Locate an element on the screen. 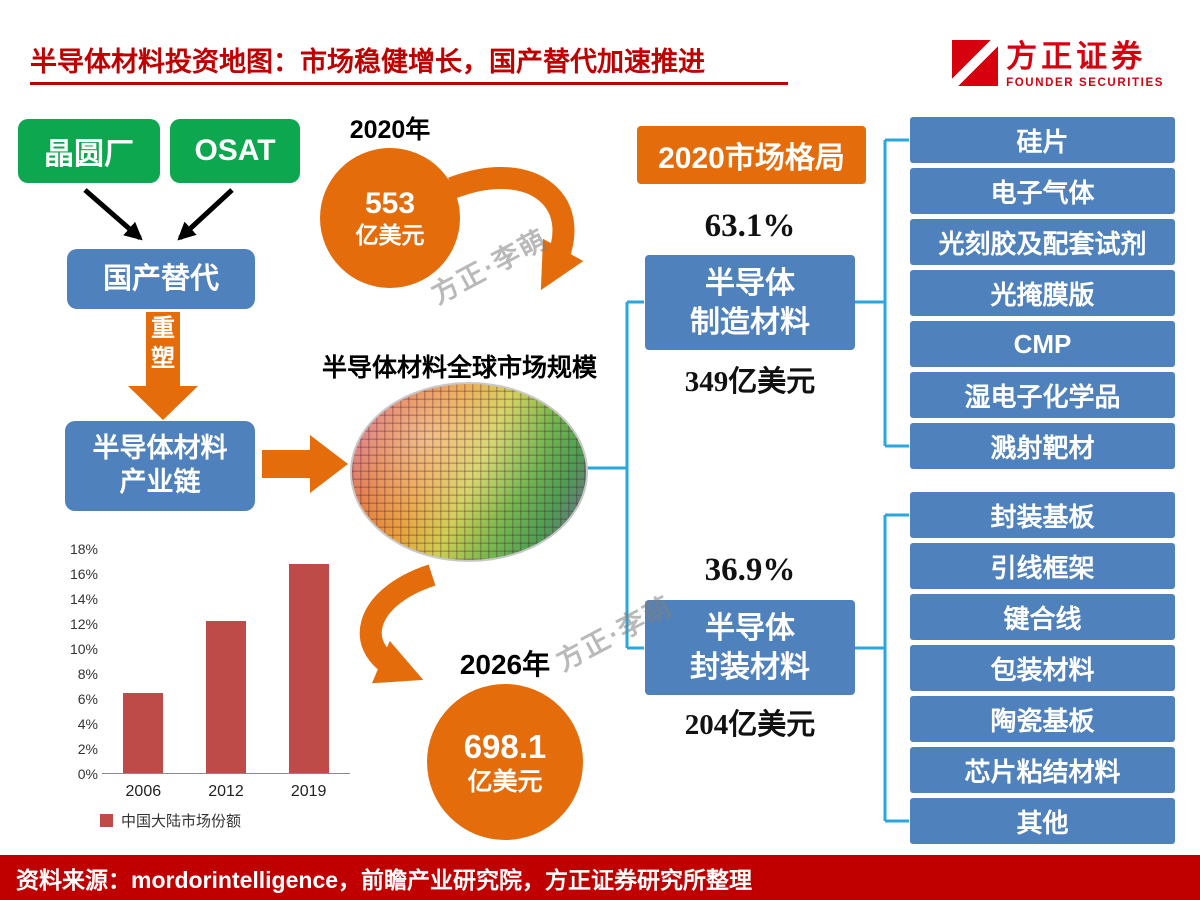 Image resolution: width=1200 pixels, height=900 pixels. list-item: 封装基板 is located at coordinates (1042, 515).